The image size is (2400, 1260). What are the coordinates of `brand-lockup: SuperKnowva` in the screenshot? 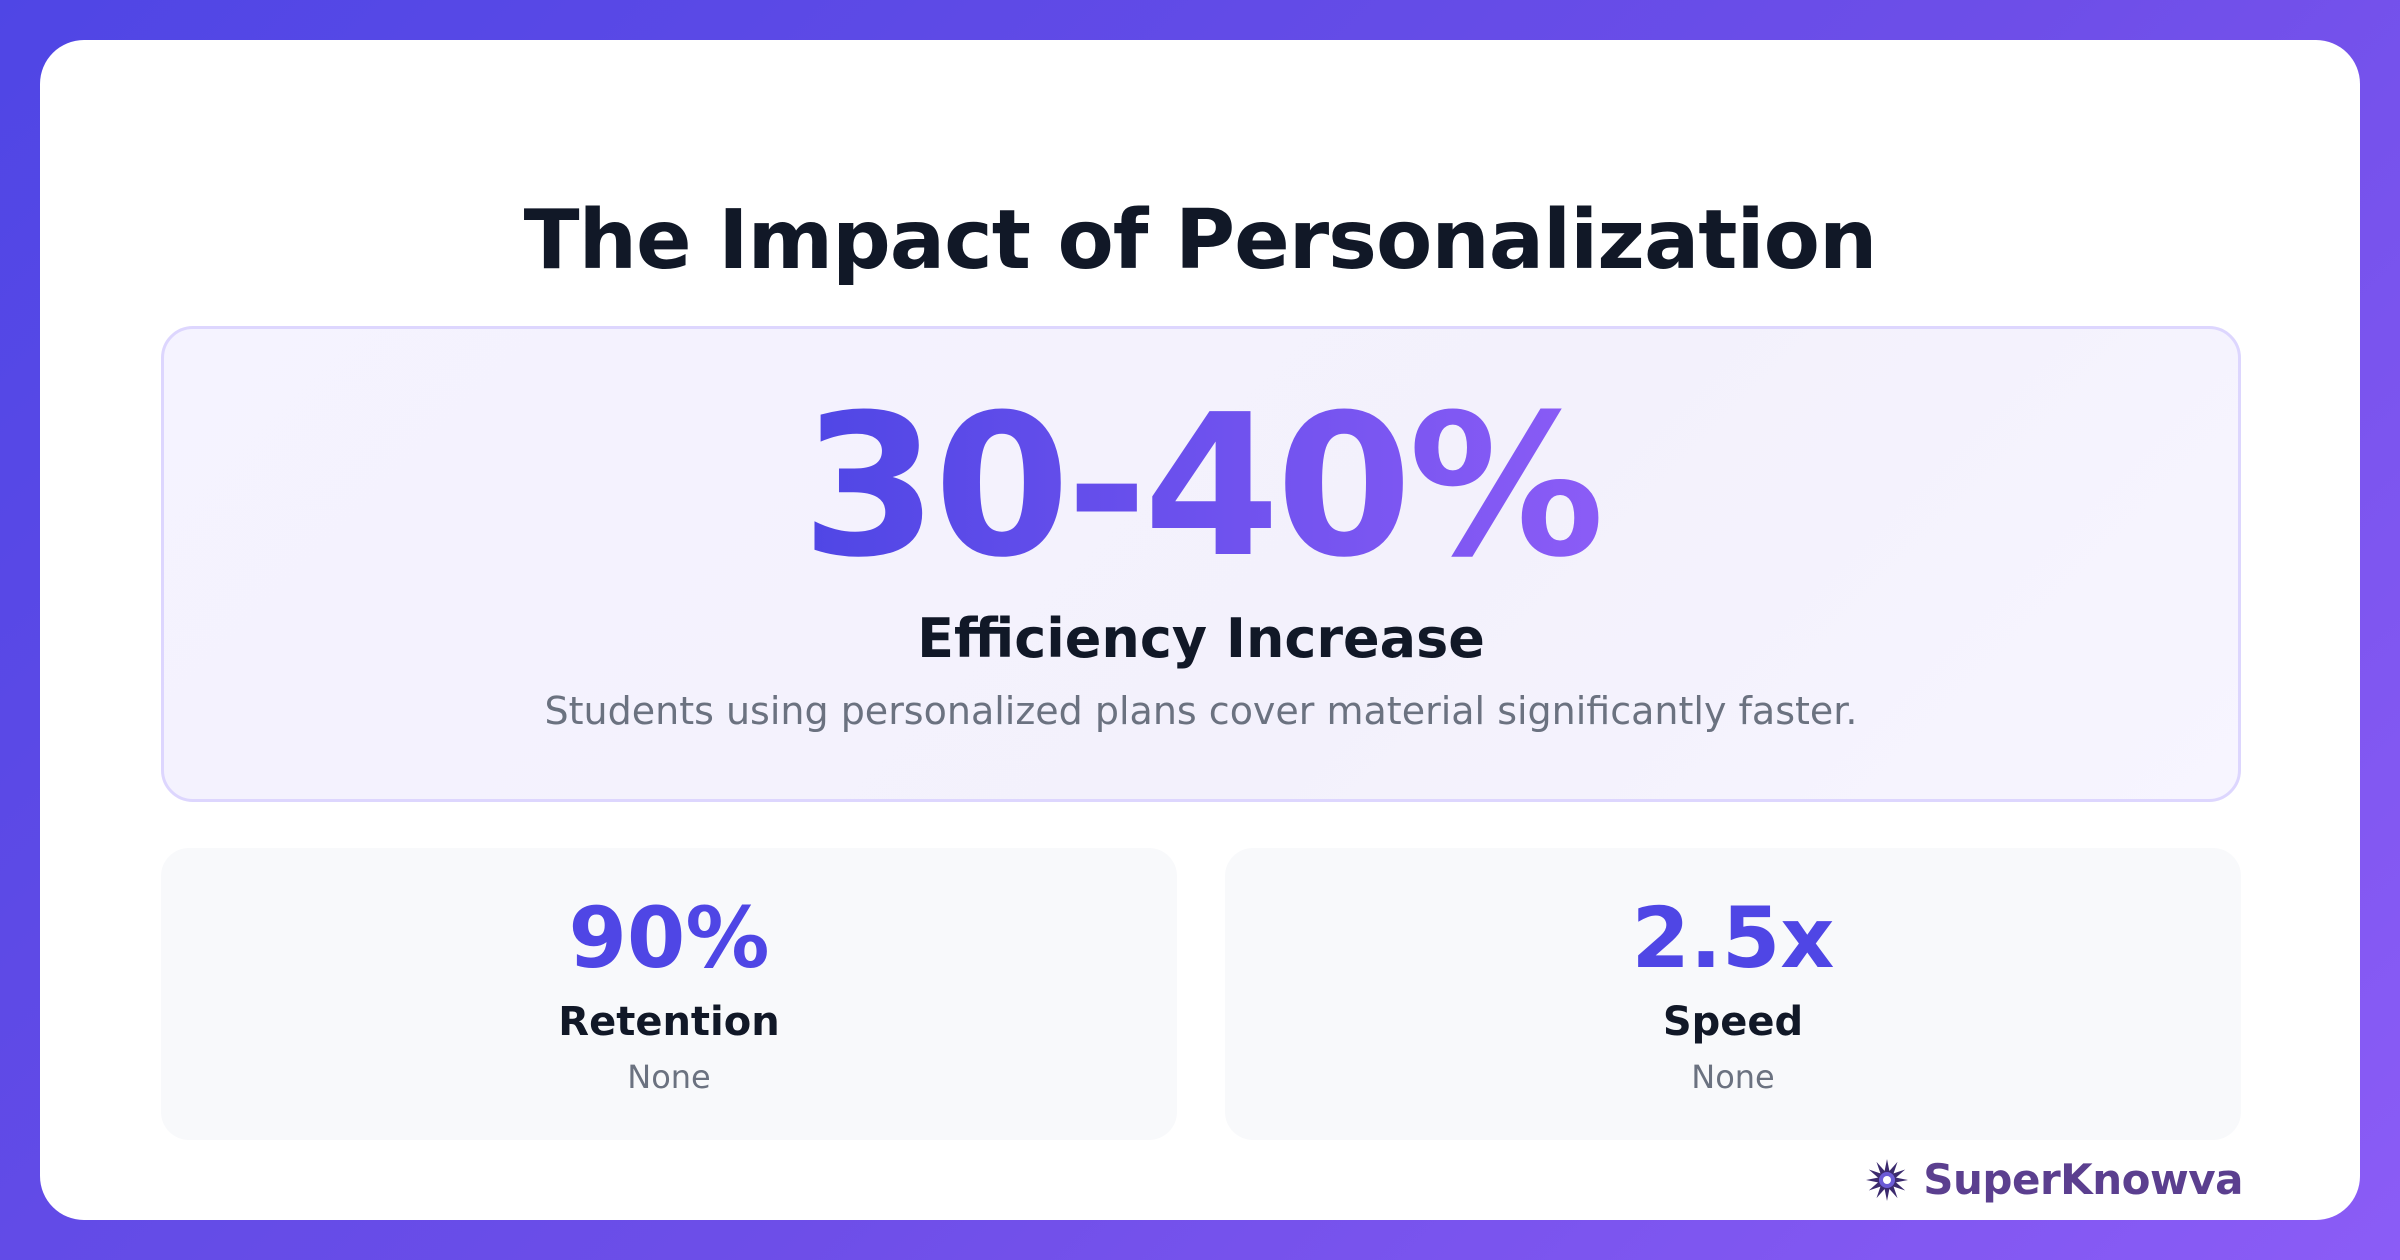 It's located at (2054, 1180).